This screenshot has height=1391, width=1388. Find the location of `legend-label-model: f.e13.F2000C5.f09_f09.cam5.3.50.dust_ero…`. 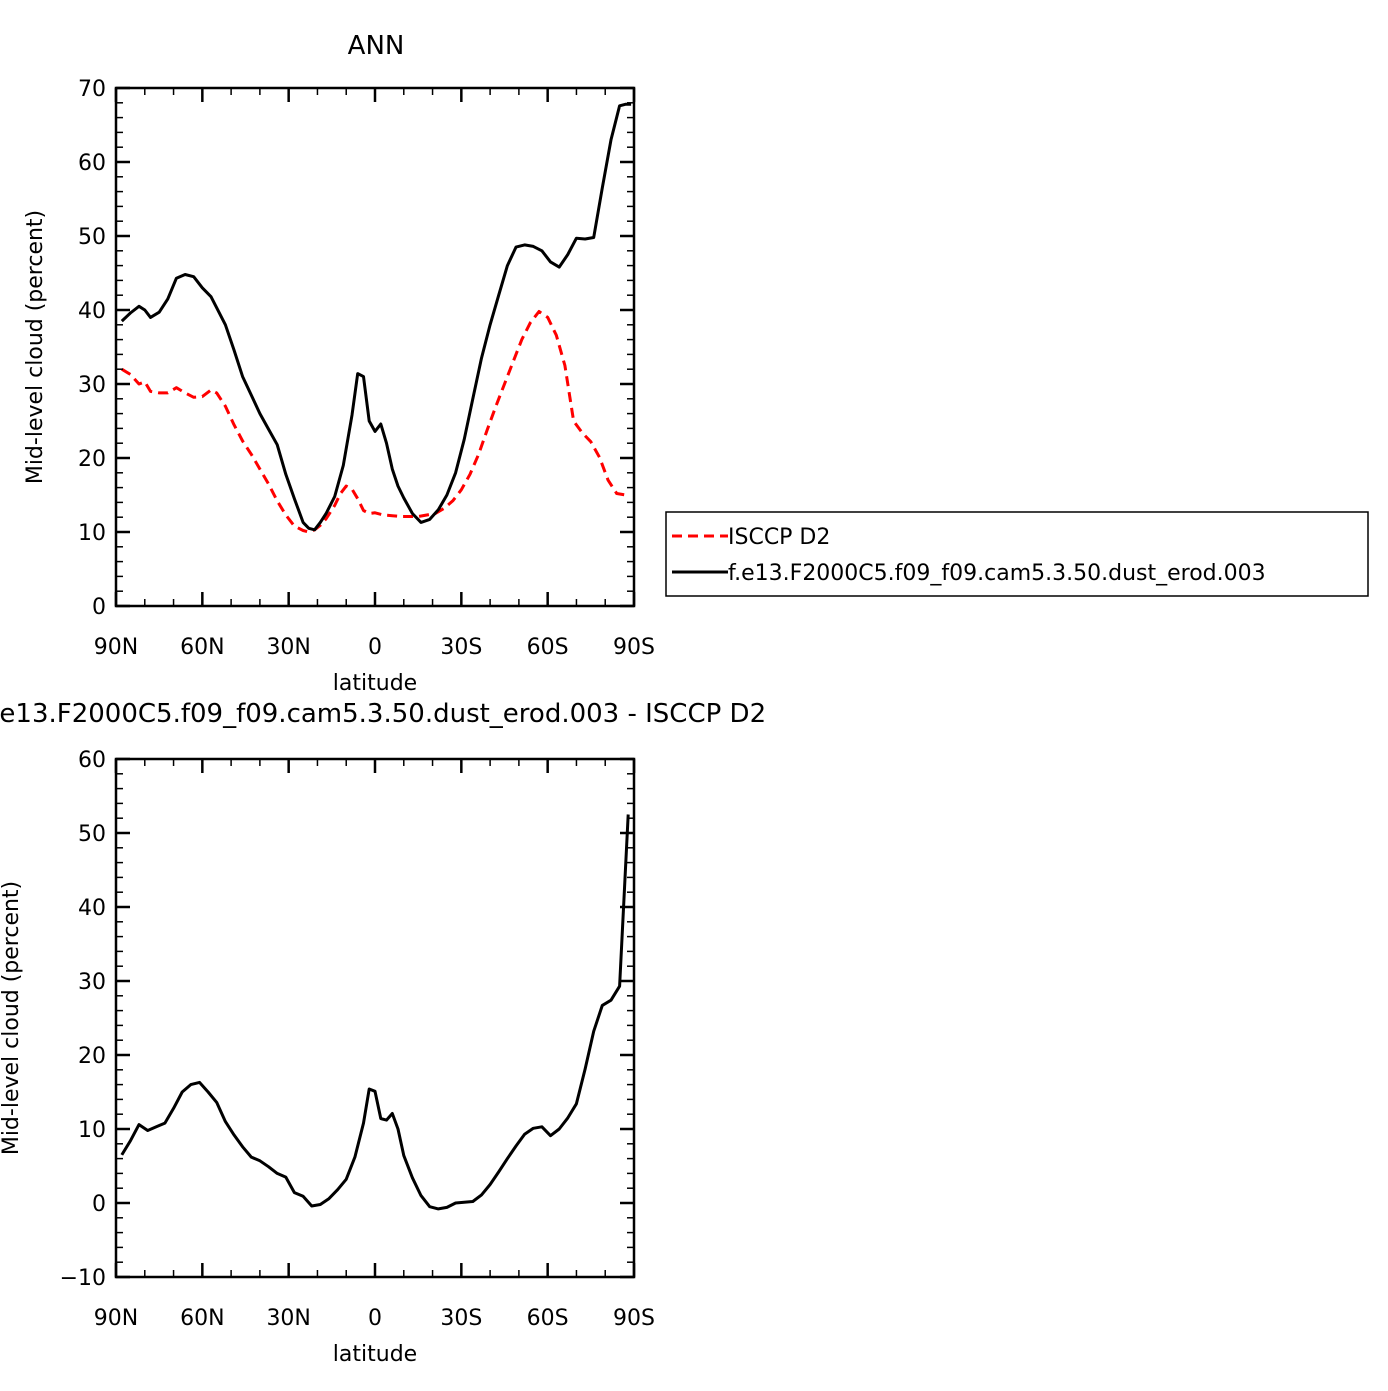

legend-label-model: f.e13.F2000C5.f09_f09.cam5.3.50.dust_ero… is located at coordinates (997, 573).